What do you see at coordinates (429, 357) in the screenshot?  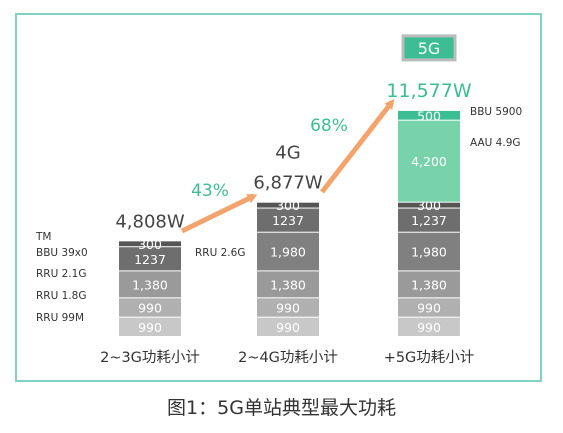 I see `category-label: +5G功耗小计` at bounding box center [429, 357].